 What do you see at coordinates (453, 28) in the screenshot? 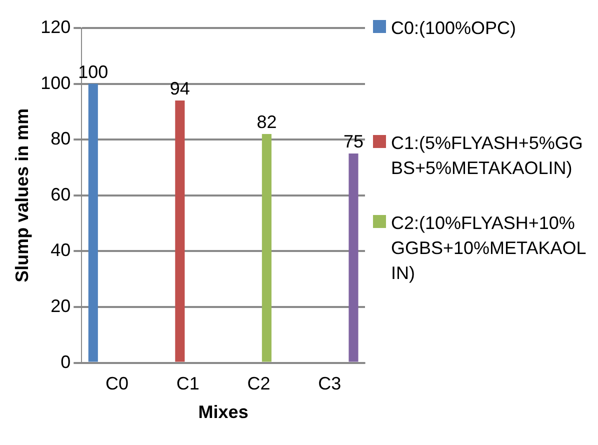
I see `legend-label: C0:(100%OPC)` at bounding box center [453, 28].